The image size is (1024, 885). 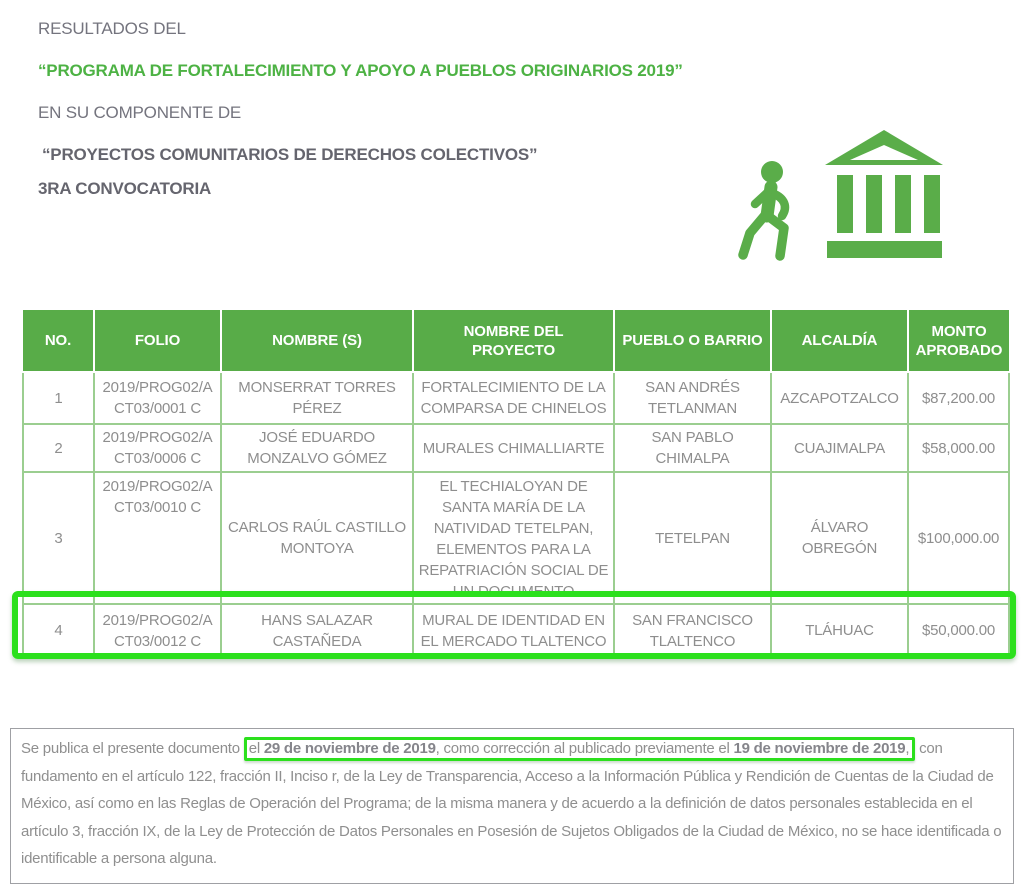 What do you see at coordinates (819, 748) in the screenshot?
I see `previous-publication-date: 19 de noviembre de 2019` at bounding box center [819, 748].